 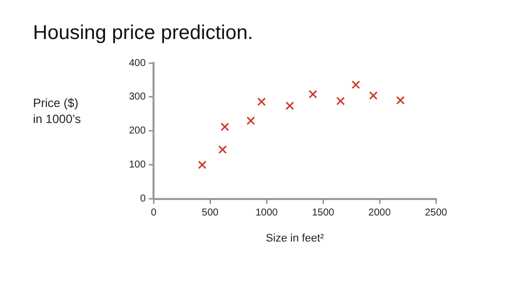 I want to click on x-tick-label: 500, so click(x=210, y=213).